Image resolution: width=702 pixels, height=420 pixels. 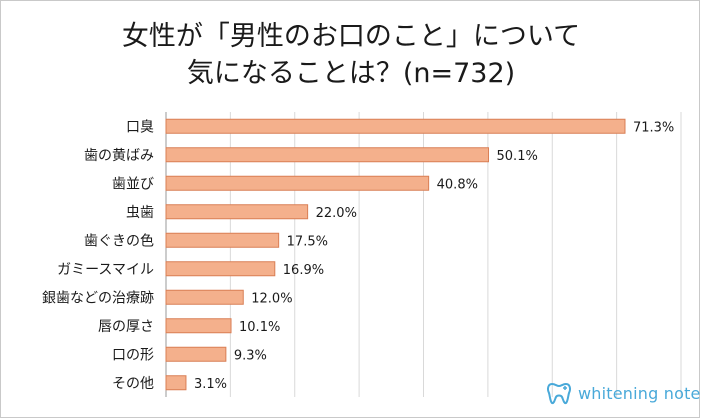 I want to click on data-label: 9.3%, so click(x=250, y=355).